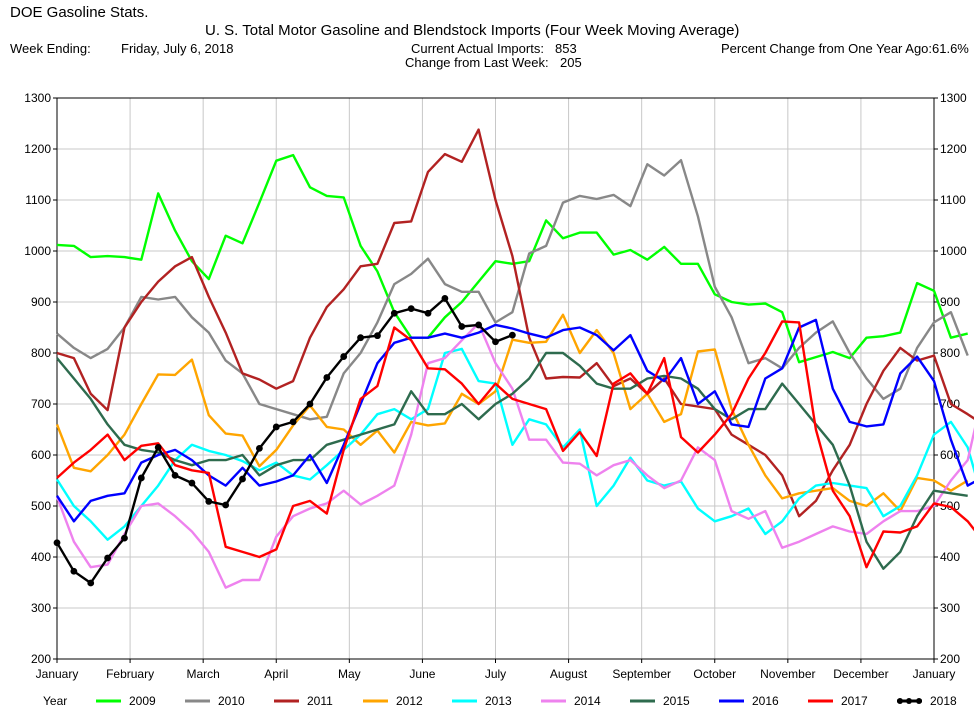 The width and height of the screenshot is (974, 712). Describe the element at coordinates (41, 302) in the screenshot. I see `y-tick-label-left: 900` at that location.